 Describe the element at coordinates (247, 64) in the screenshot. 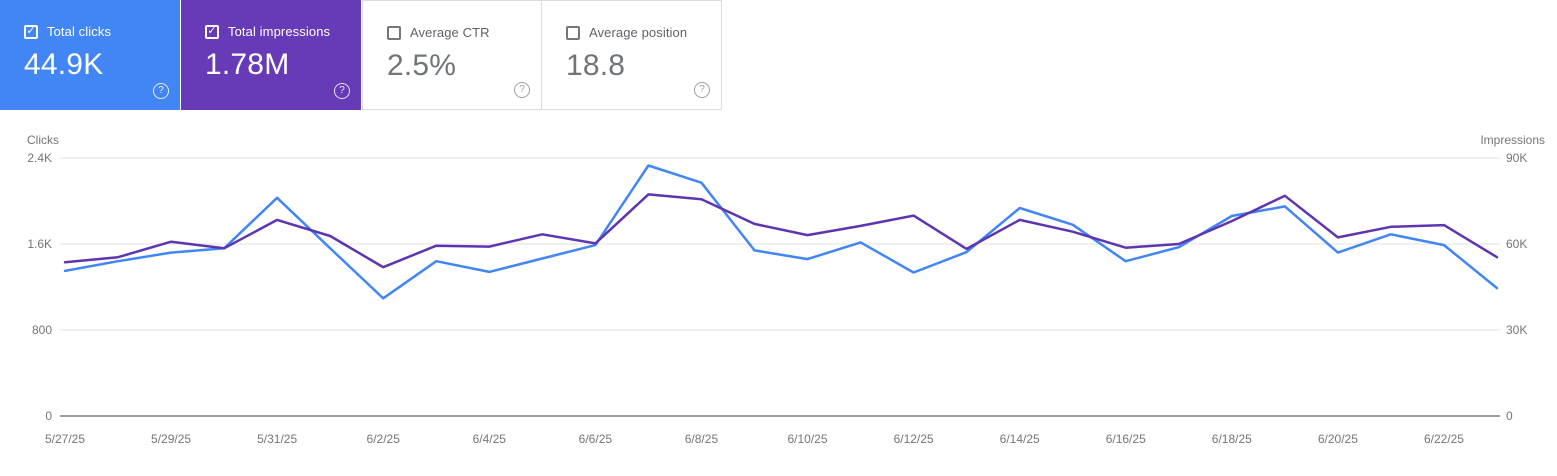

I see `card-value: 1.78M` at that location.